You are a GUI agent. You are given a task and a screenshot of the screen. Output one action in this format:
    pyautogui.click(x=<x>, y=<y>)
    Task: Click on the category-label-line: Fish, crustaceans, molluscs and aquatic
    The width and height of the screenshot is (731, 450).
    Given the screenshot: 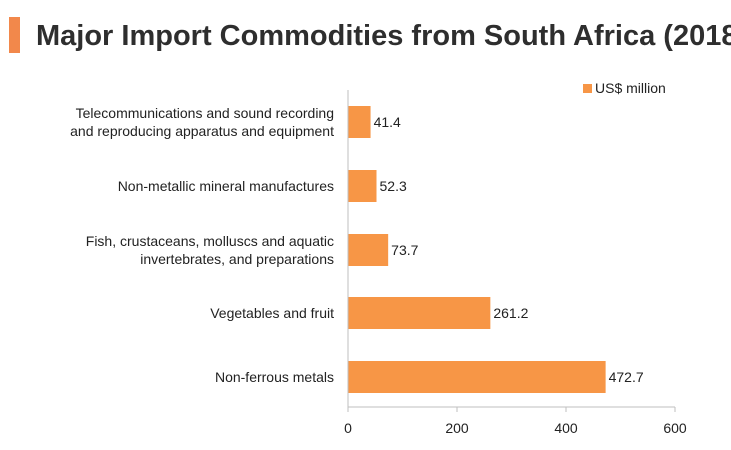 What is the action you would take?
    pyautogui.click(x=210, y=241)
    